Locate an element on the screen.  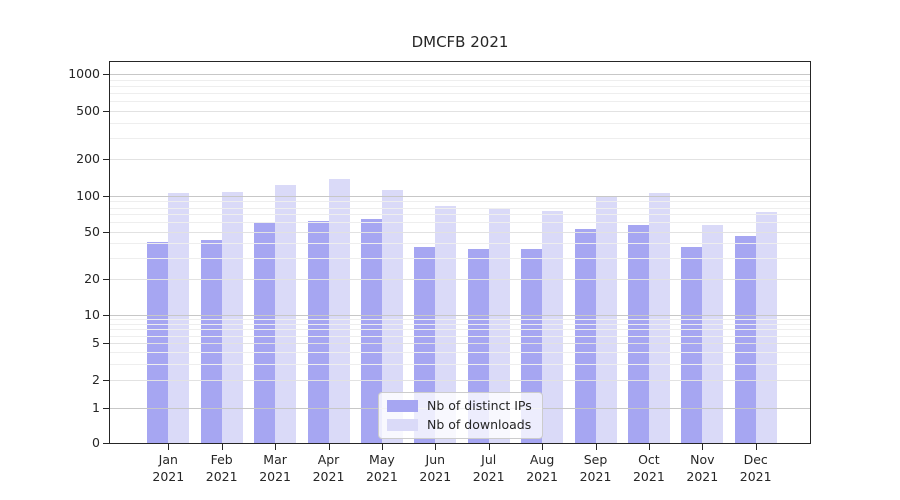
bar-nb-of-downloads-nov-2021 is located at coordinates (713, 334).